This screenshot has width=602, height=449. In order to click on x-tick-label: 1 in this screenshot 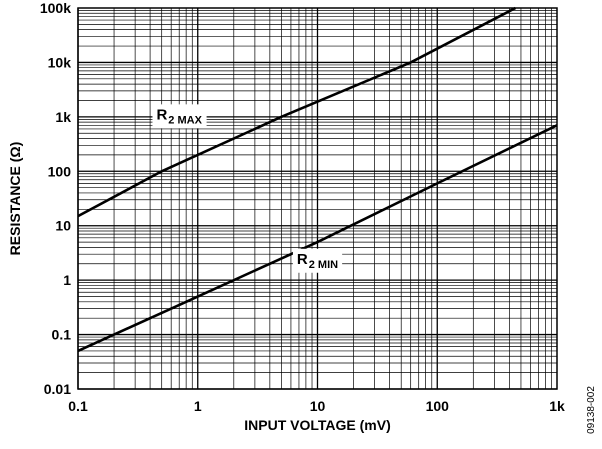, I will do `click(198, 406)`.